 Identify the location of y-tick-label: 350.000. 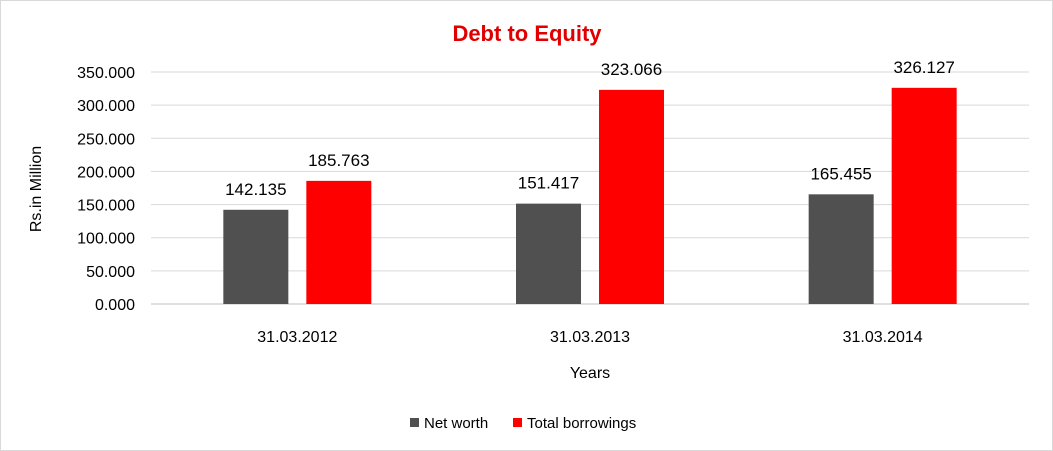
(106, 73).